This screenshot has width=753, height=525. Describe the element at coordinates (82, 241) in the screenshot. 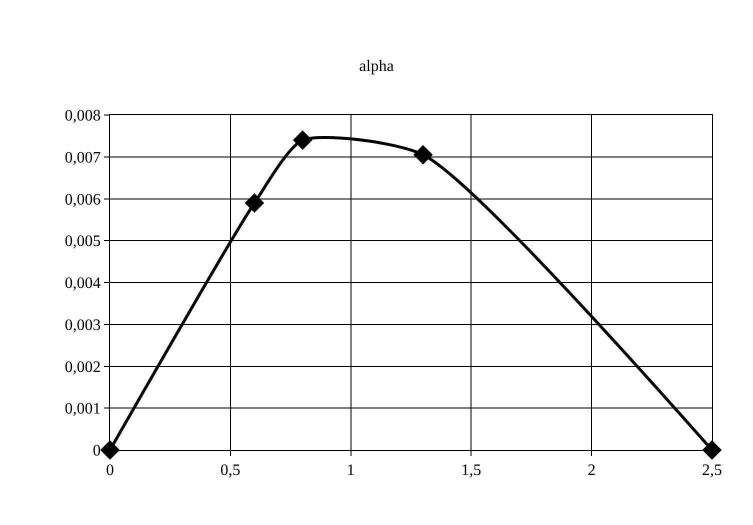

I see `y-tick-label: 0,005` at that location.